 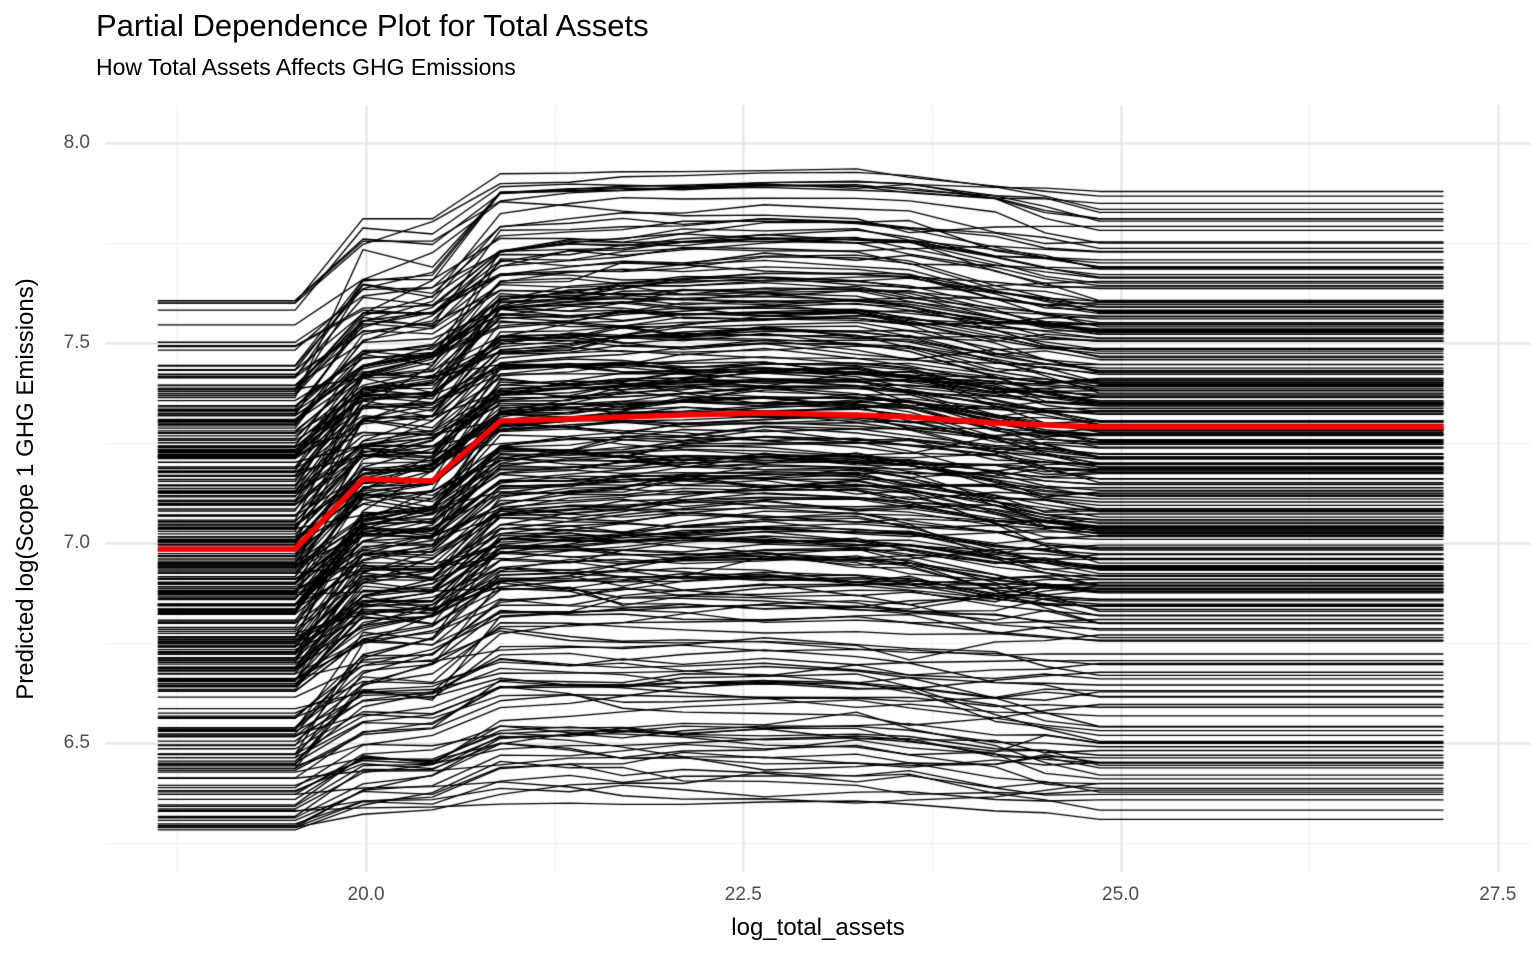 I want to click on x-tick-label: 22.5, so click(x=743, y=894).